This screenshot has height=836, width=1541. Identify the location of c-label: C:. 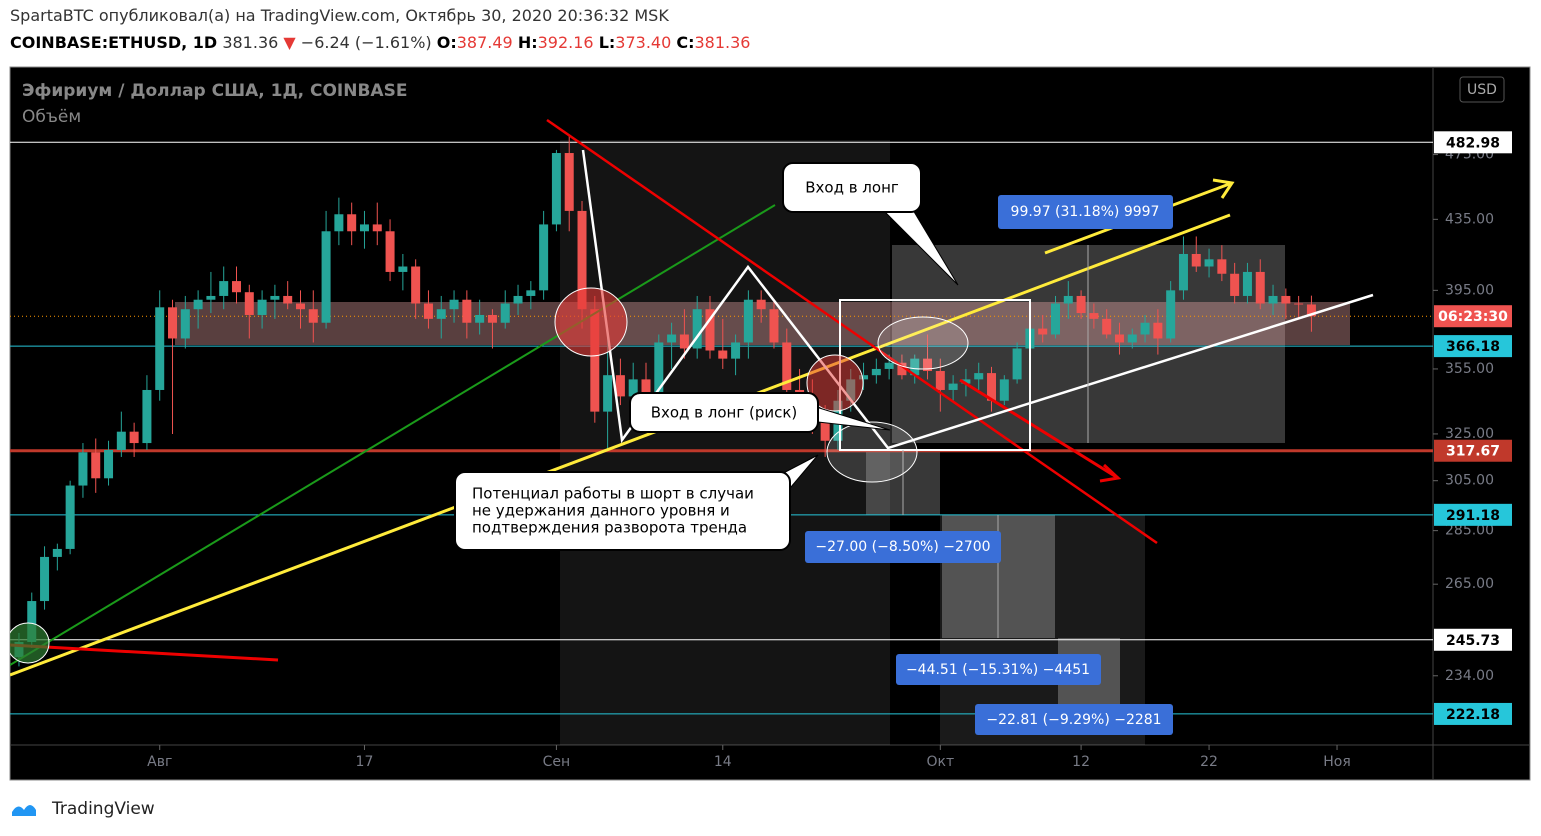
(685, 42).